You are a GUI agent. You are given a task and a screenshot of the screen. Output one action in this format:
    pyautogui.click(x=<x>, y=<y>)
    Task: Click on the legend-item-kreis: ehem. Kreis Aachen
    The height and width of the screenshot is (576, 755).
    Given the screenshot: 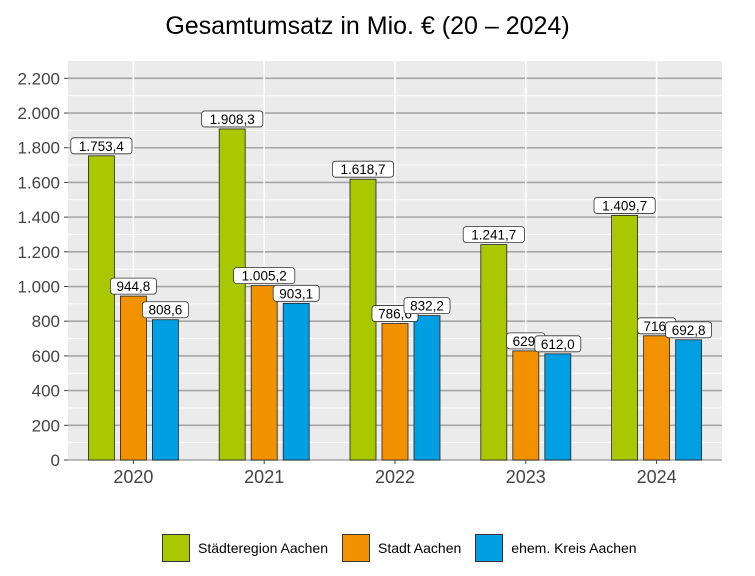 What is the action you would take?
    pyautogui.click(x=556, y=548)
    